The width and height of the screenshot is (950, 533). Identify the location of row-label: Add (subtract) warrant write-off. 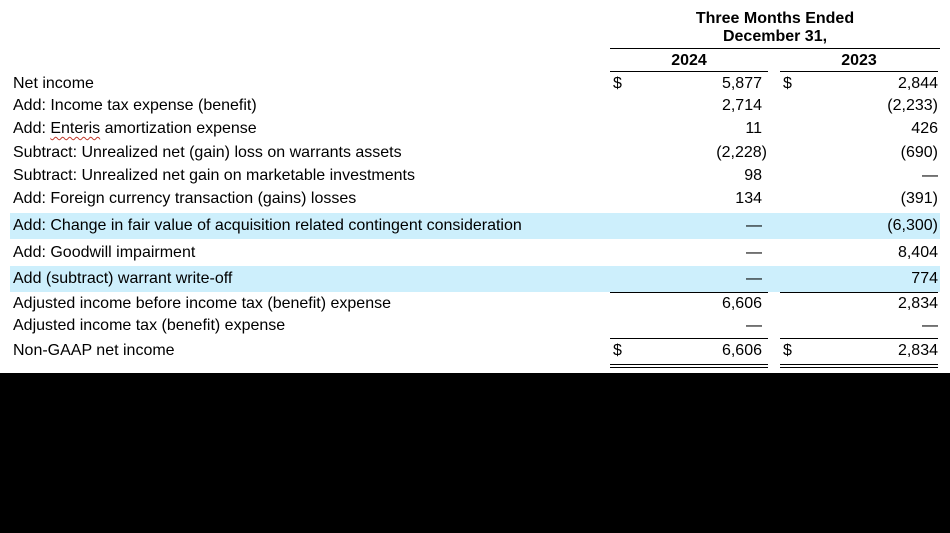
(123, 278).